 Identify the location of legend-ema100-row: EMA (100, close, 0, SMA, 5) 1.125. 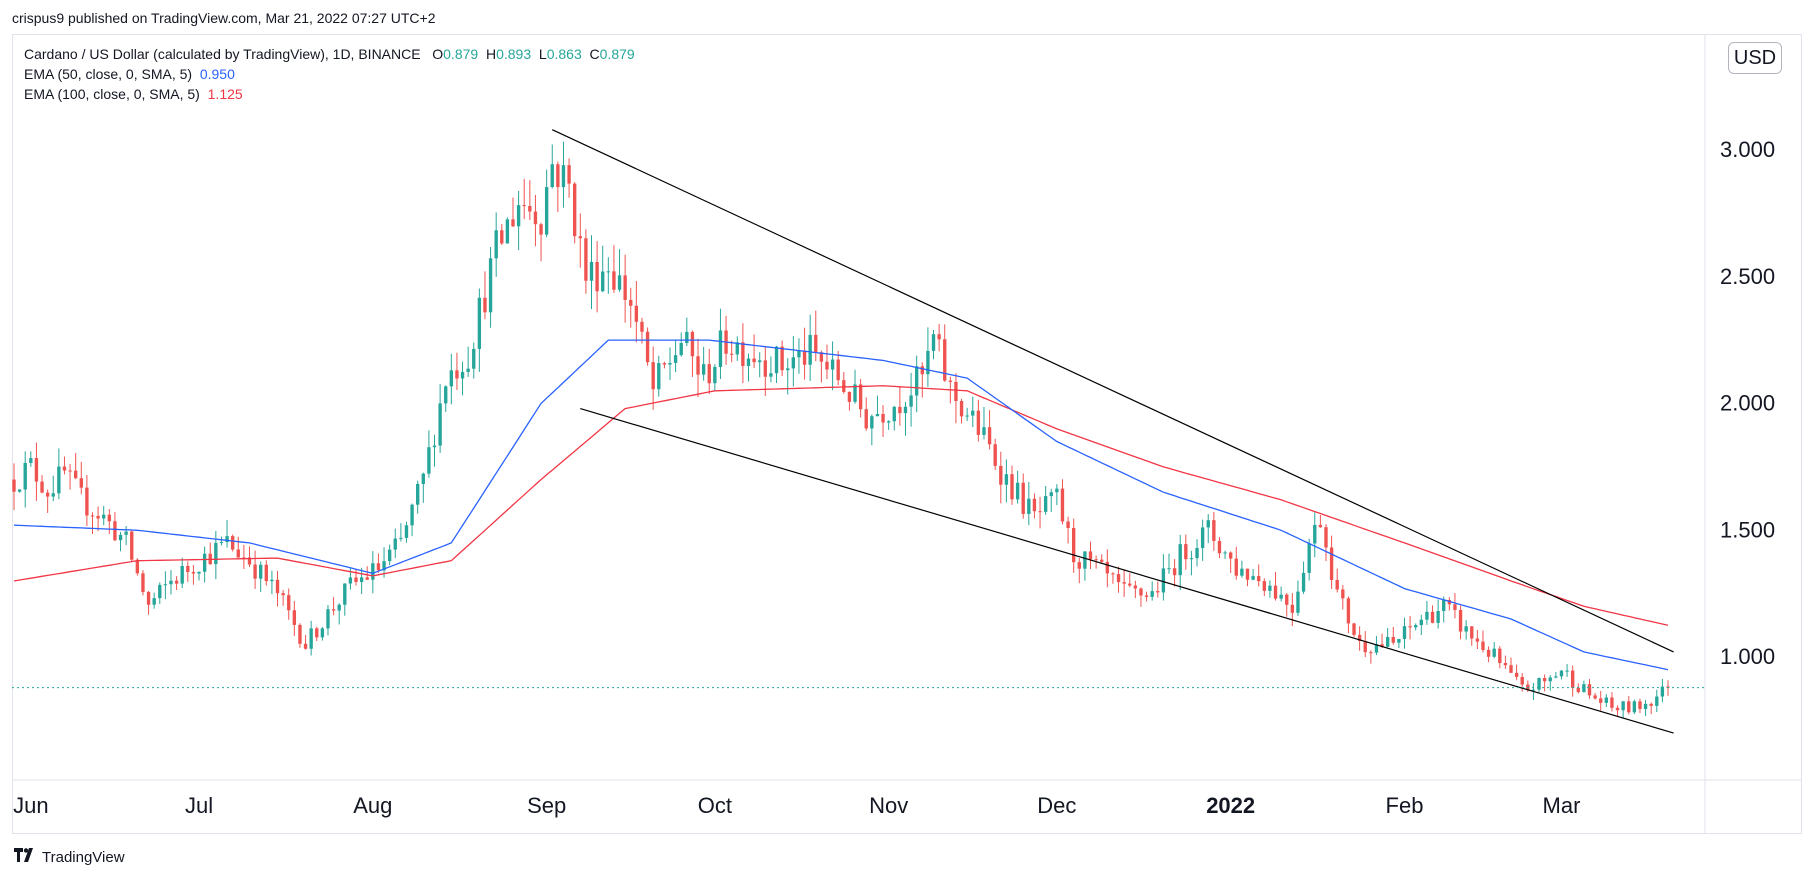
(329, 94).